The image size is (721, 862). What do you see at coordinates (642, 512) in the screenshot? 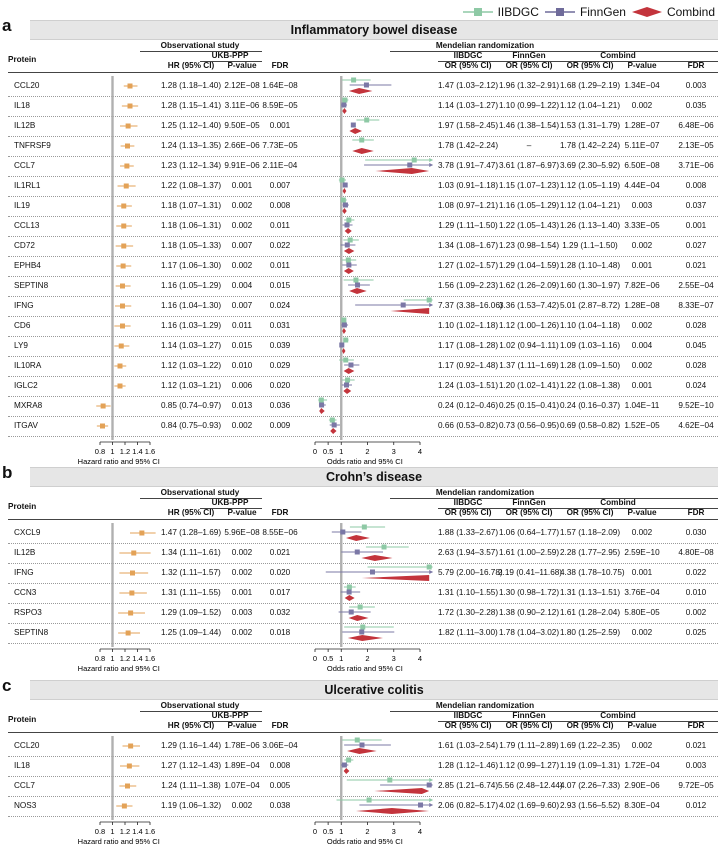
I see `comb-p-header: P-value` at bounding box center [642, 512].